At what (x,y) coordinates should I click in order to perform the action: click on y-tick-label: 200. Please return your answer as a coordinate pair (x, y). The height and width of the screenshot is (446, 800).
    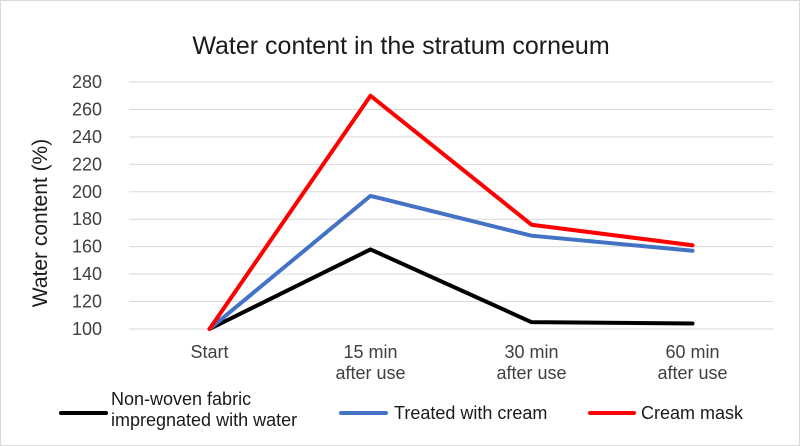
    Looking at the image, I should click on (87, 192).